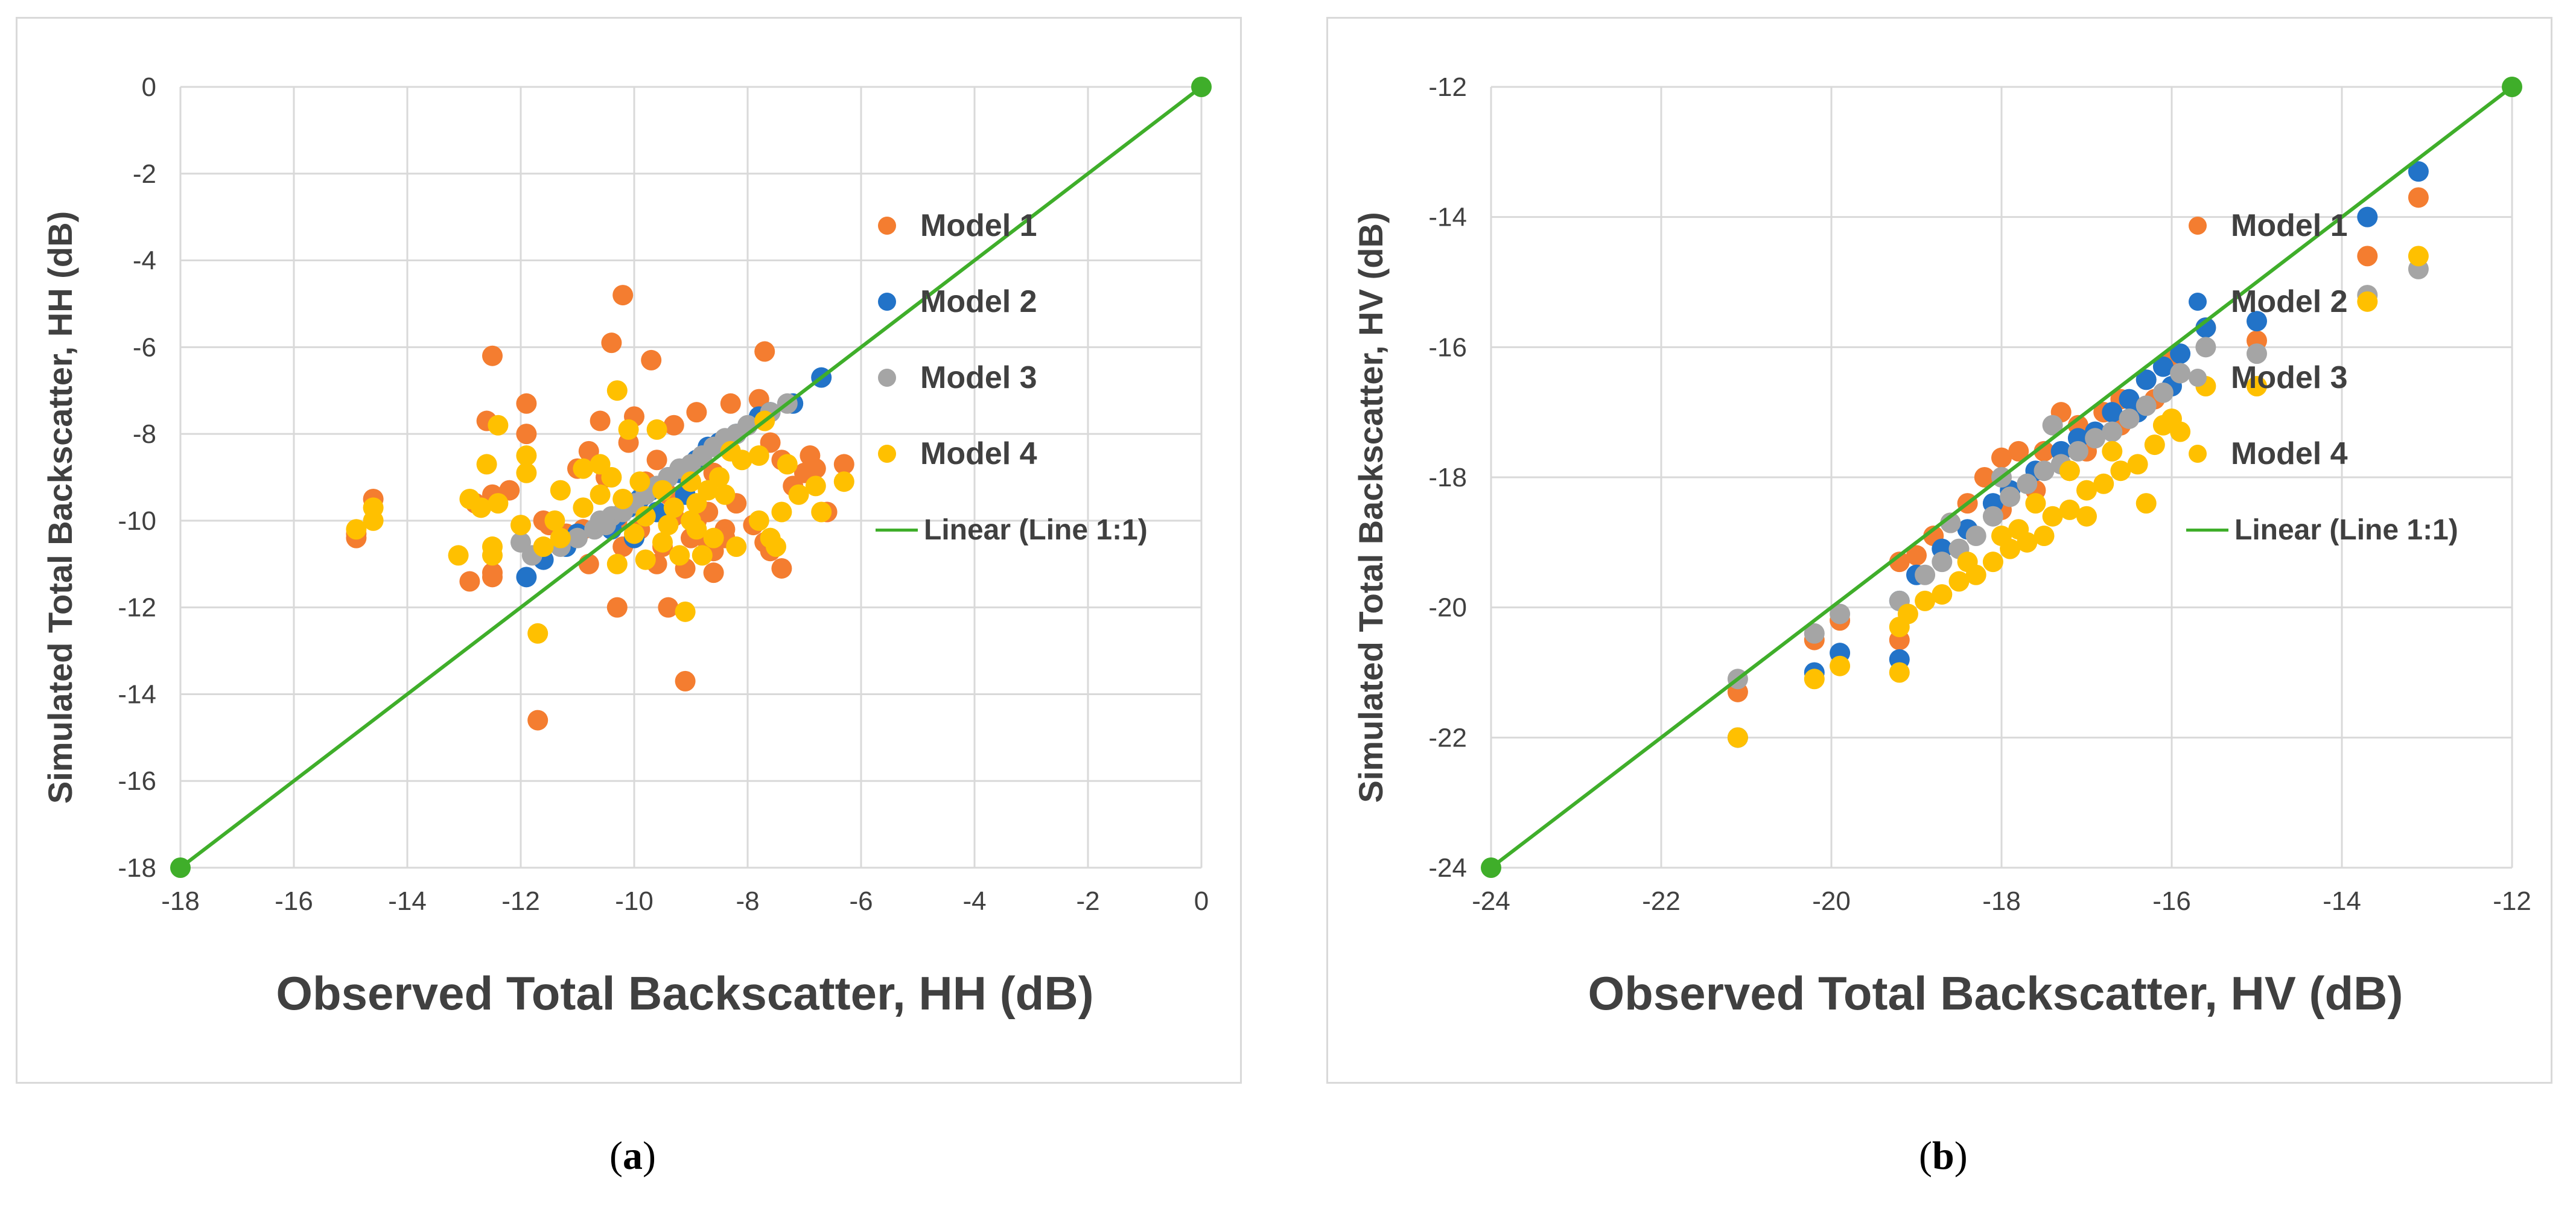  Describe the element at coordinates (1201, 901) in the screenshot. I see `x-tick-label: 0` at that location.